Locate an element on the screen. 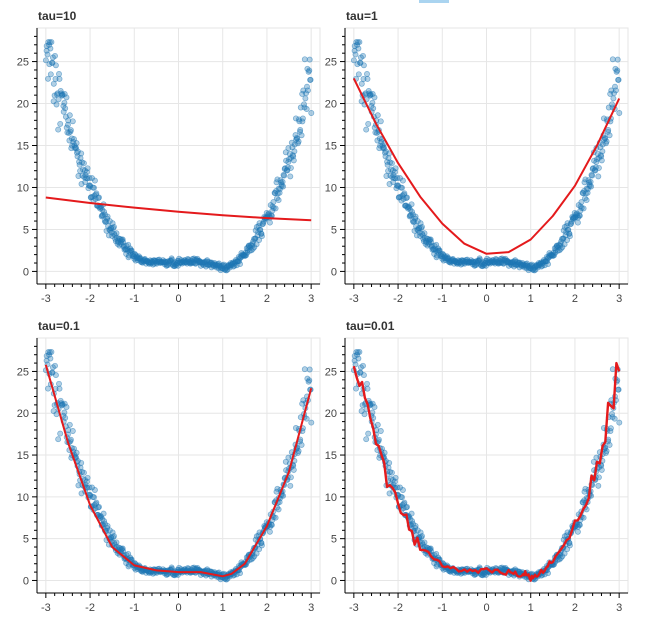 This screenshot has height=634, width=660. x-tick-label: 0 is located at coordinates (486, 608).